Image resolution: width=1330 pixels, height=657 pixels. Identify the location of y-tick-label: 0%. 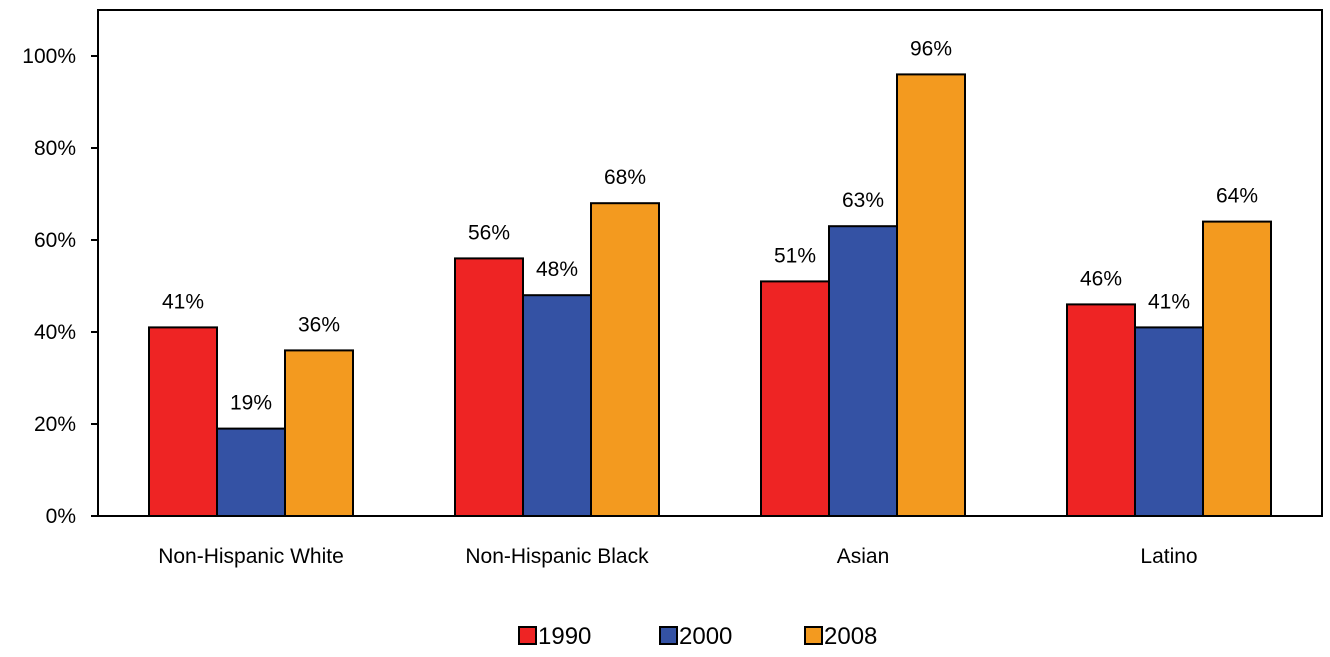
(61, 516).